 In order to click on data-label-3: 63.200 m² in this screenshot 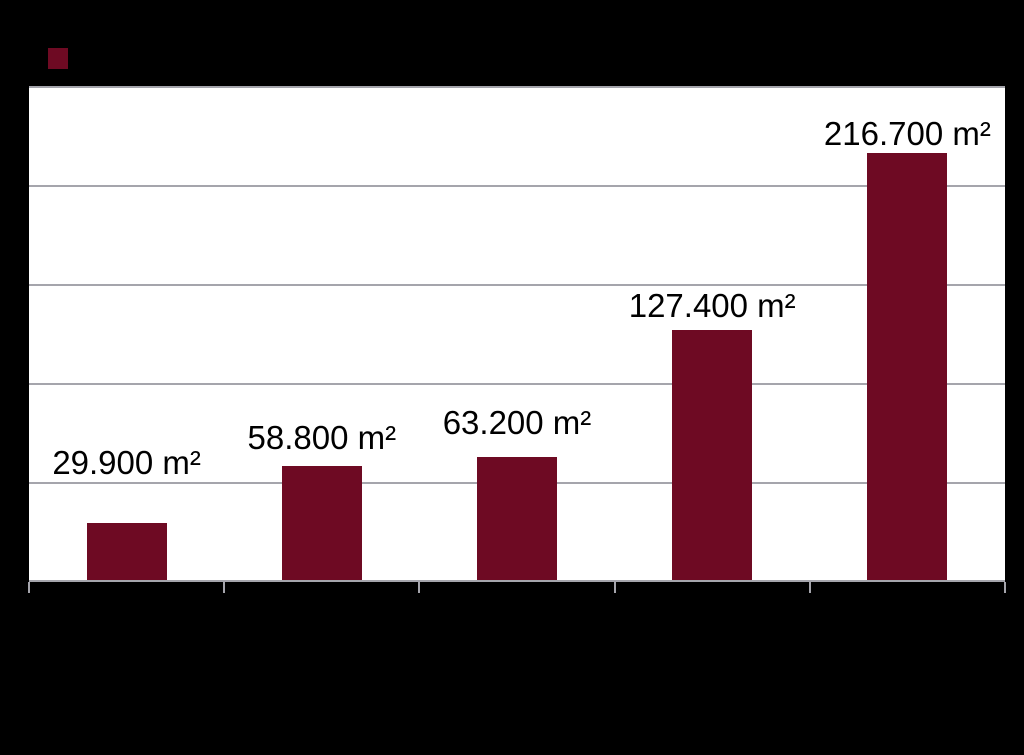, I will do `click(517, 422)`.